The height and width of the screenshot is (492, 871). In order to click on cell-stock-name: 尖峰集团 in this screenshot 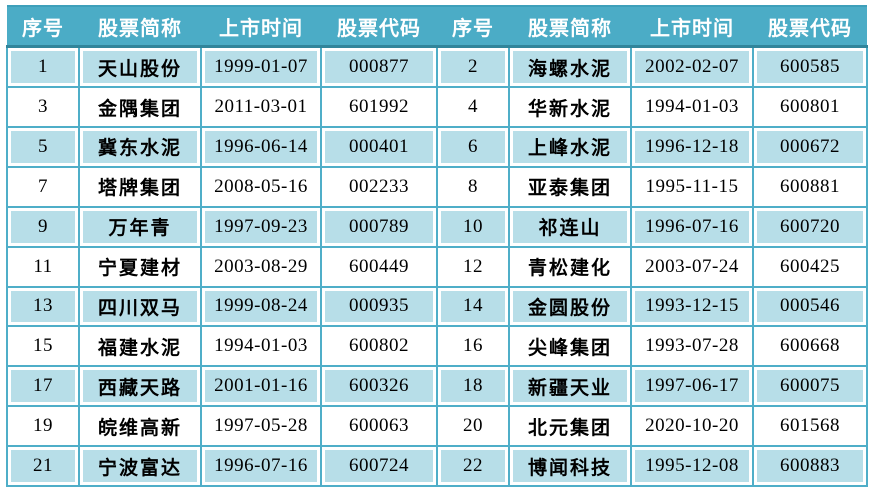, I will do `click(570, 346)`.